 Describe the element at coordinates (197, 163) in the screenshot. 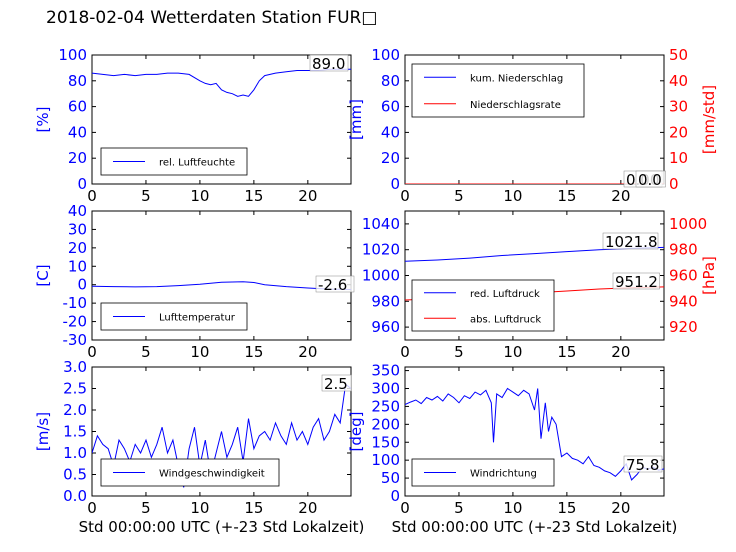

I see `legend-entry: rel. Luftfeuchte` at that location.